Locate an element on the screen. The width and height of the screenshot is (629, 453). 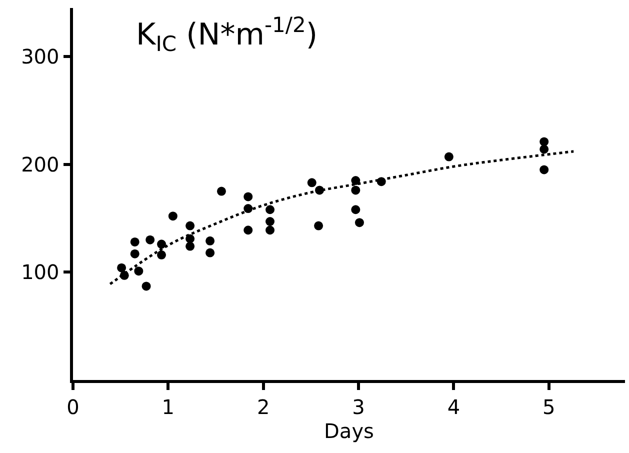
y-axis-title: K$_{IC}$ (N*m$^{-1/2}$) is located at coordinates (227, 34).